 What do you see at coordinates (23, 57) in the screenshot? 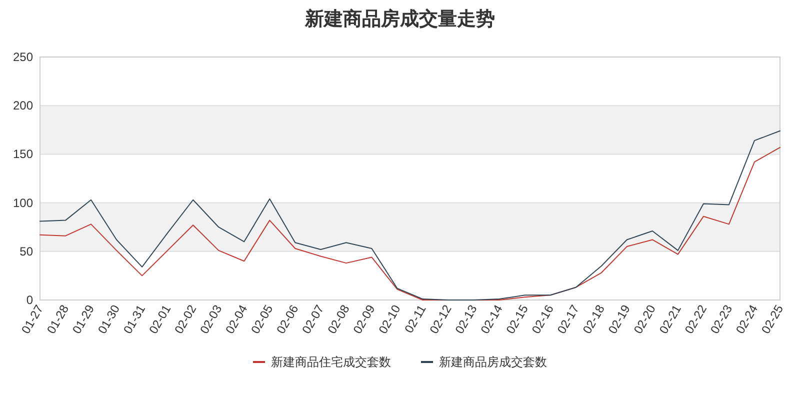
I see `y-tick-label: 250` at bounding box center [23, 57].